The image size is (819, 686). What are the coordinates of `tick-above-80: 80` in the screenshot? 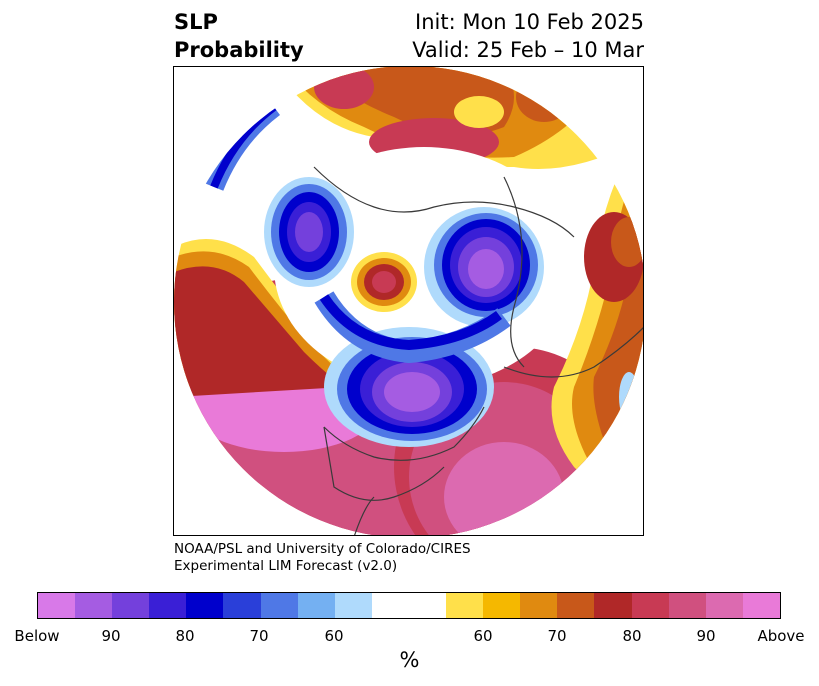 It's located at (632, 636).